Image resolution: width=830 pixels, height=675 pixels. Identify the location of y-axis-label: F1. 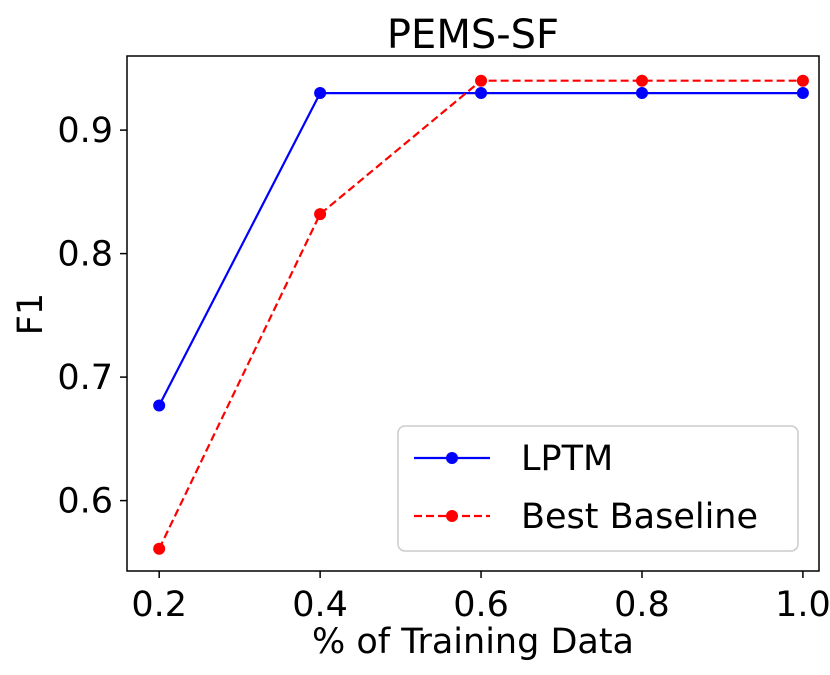
(31, 314).